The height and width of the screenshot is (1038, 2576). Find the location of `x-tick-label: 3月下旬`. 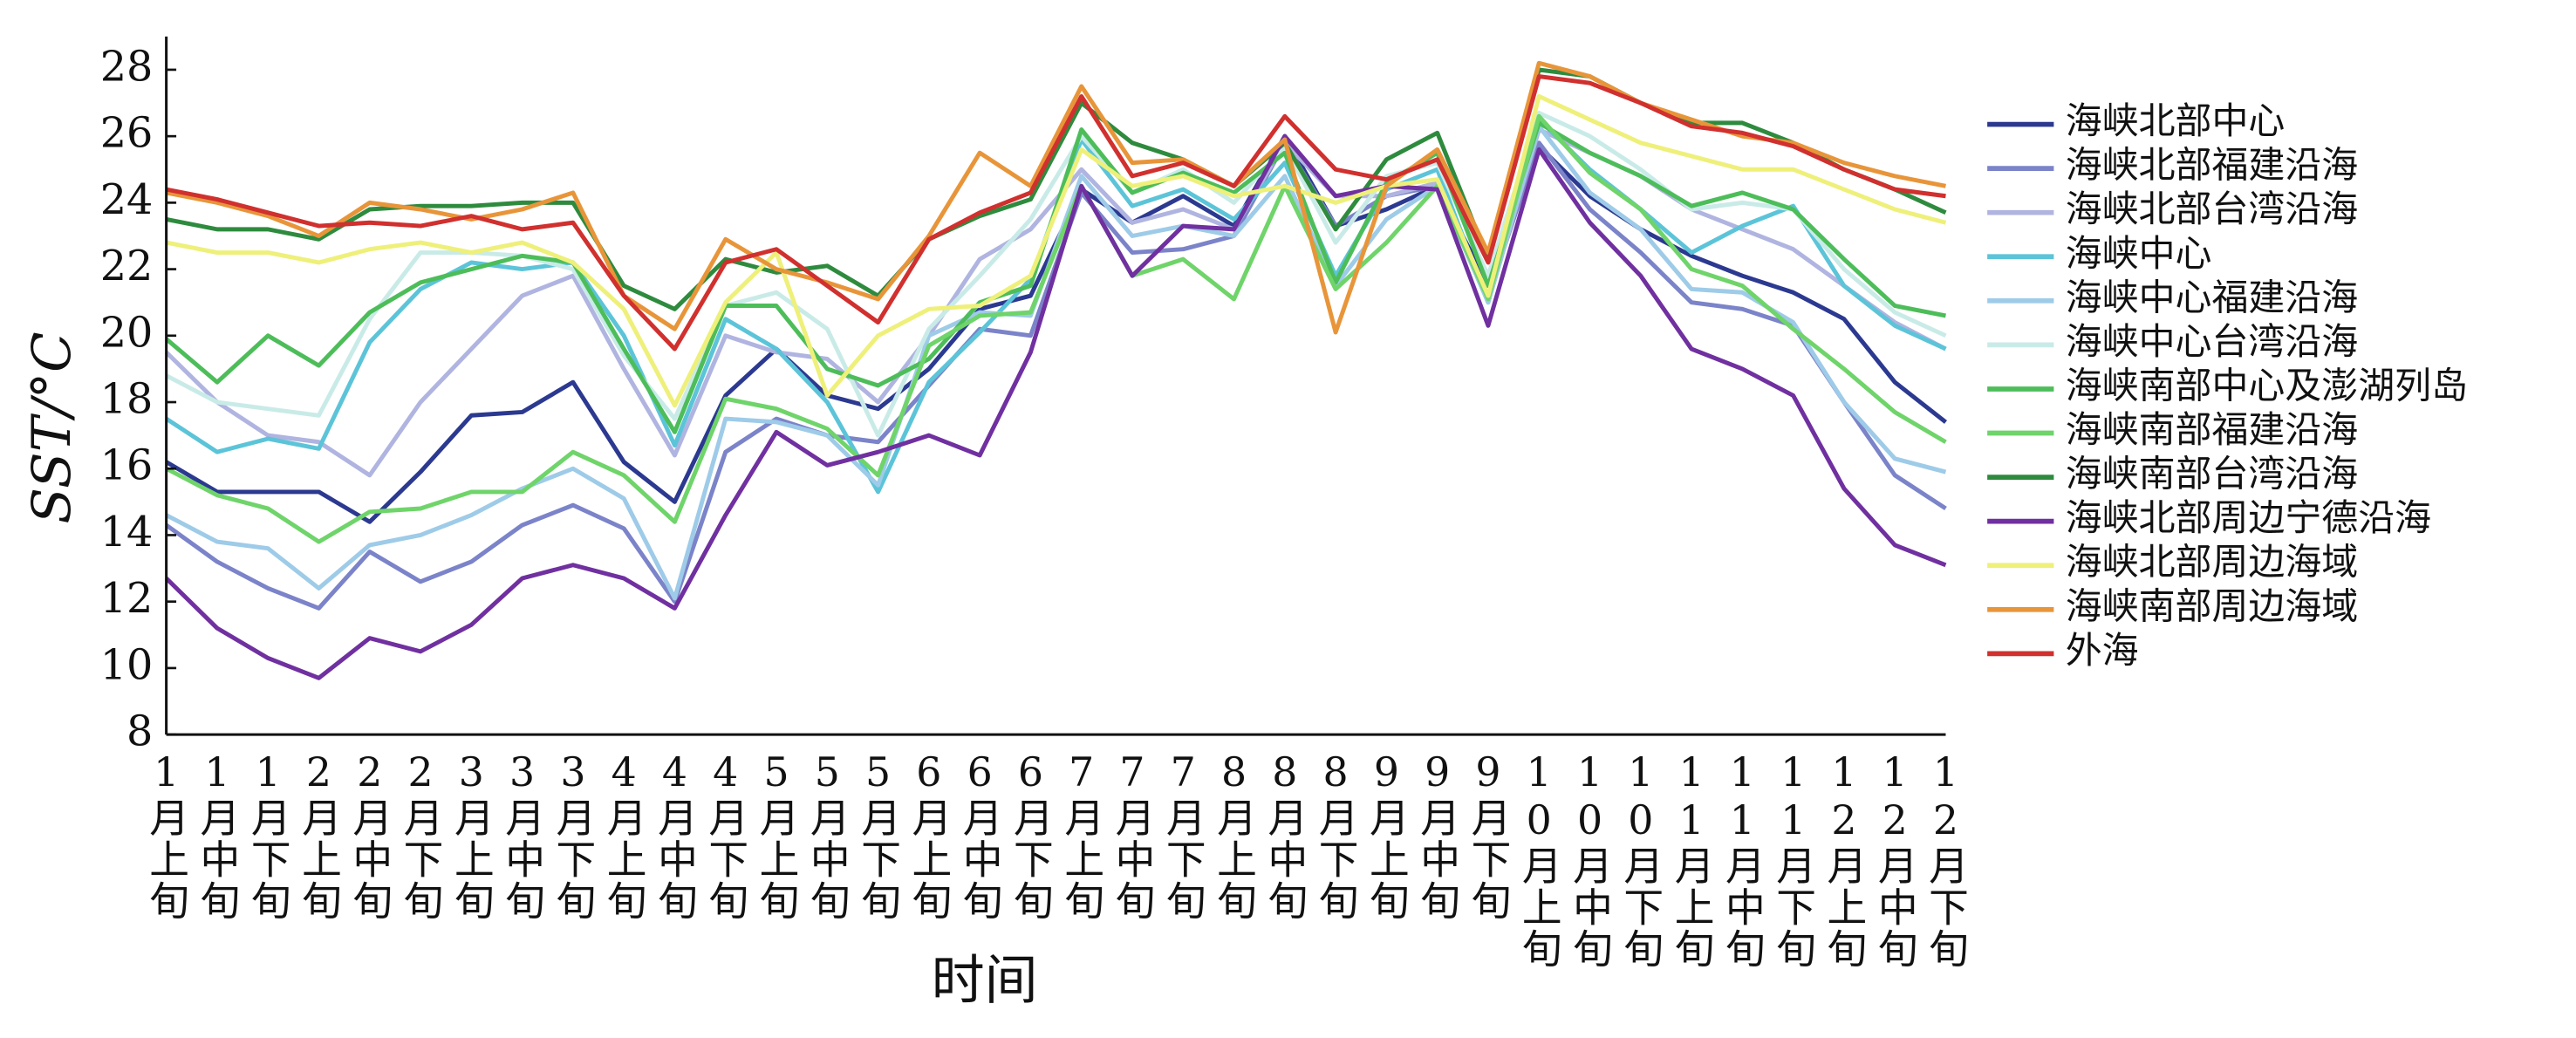

x-tick-label: 3月下旬 is located at coordinates (573, 835).